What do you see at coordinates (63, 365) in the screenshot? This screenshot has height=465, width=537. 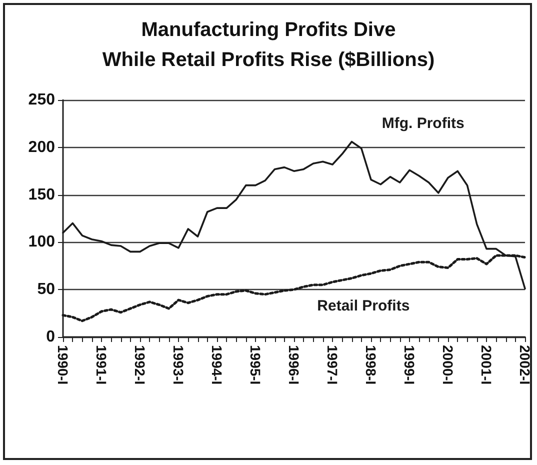 I see `x-tick-label: 1990-I` at bounding box center [63, 365].